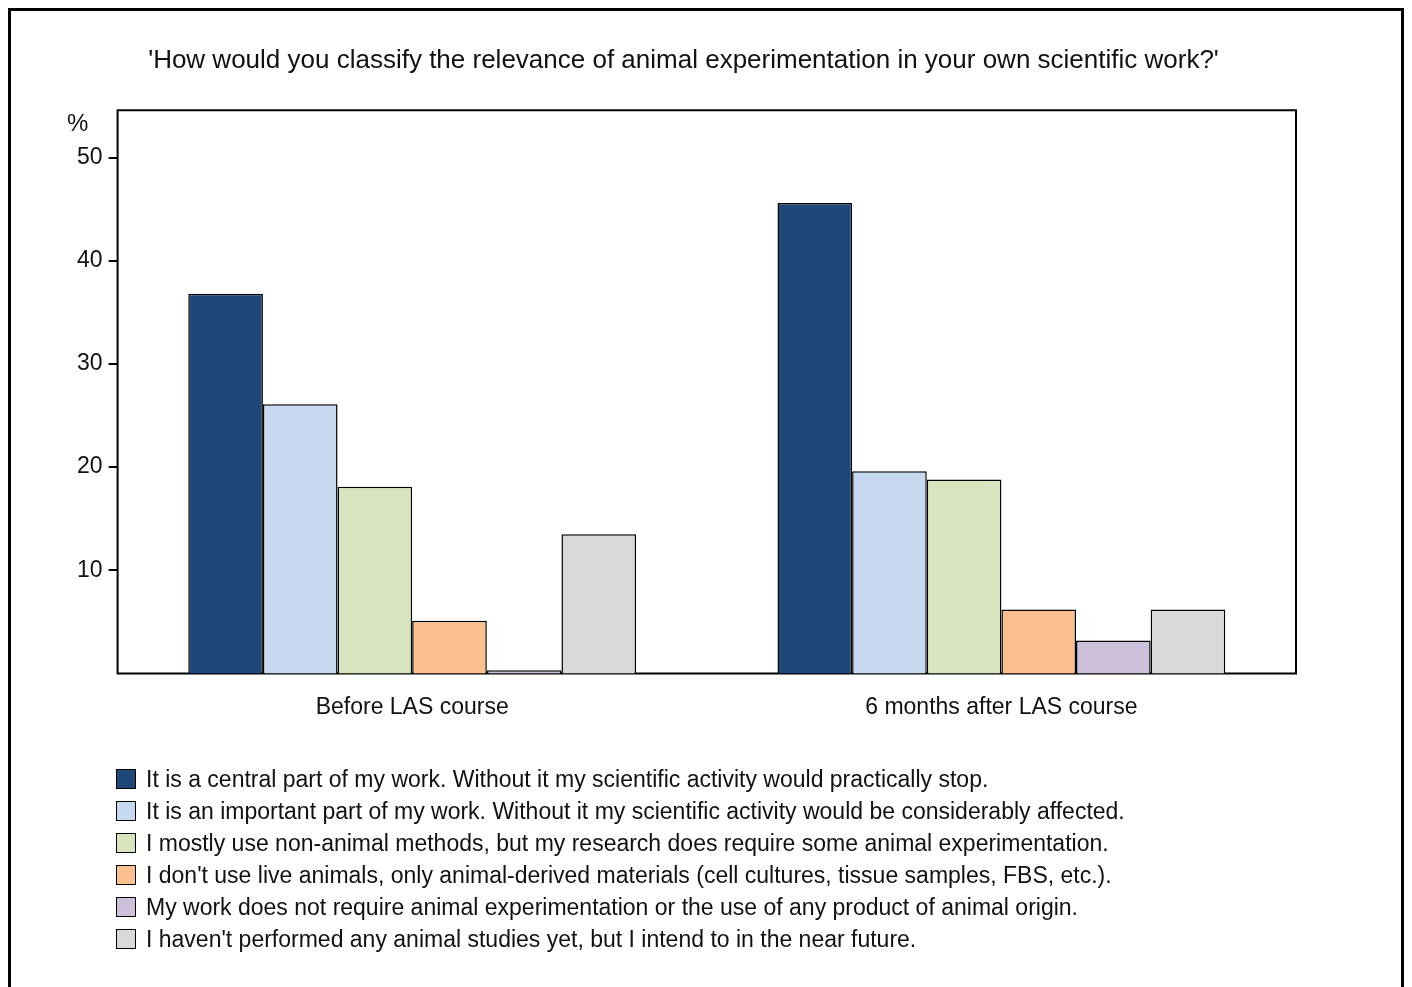 Image resolution: width=1412 pixels, height=987 pixels. I want to click on chart-title: 'How would you classify the relevance of animal experimentation in your own scientific work?', so click(683, 58).